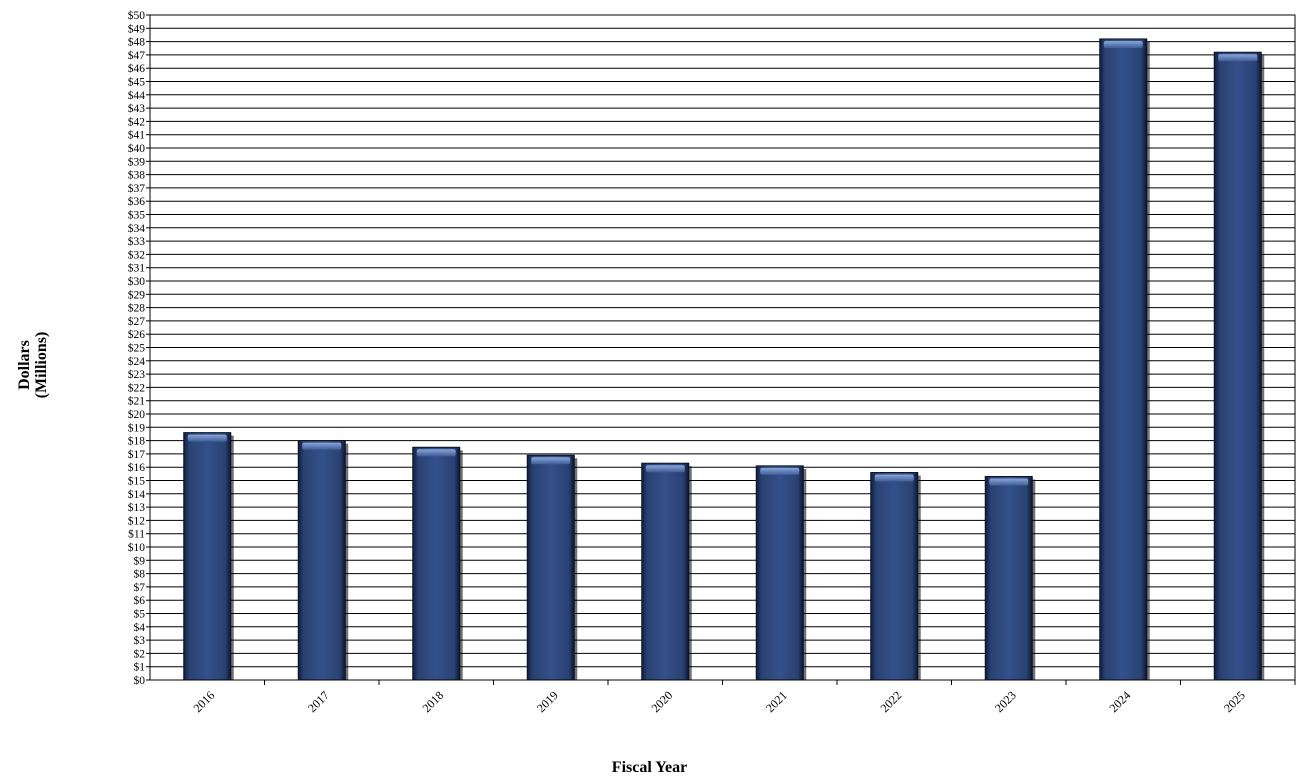 This screenshot has height=781, width=1299. I want to click on y-tick-label: $37, so click(137, 188).